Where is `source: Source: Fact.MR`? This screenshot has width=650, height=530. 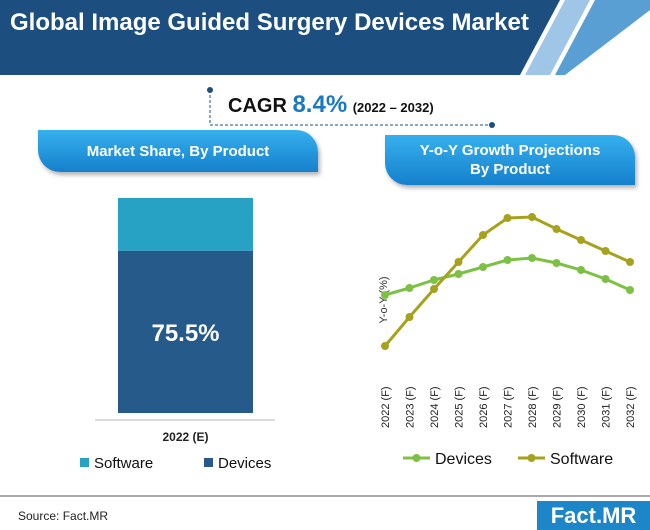 source: Source: Fact.MR is located at coordinates (63, 516).